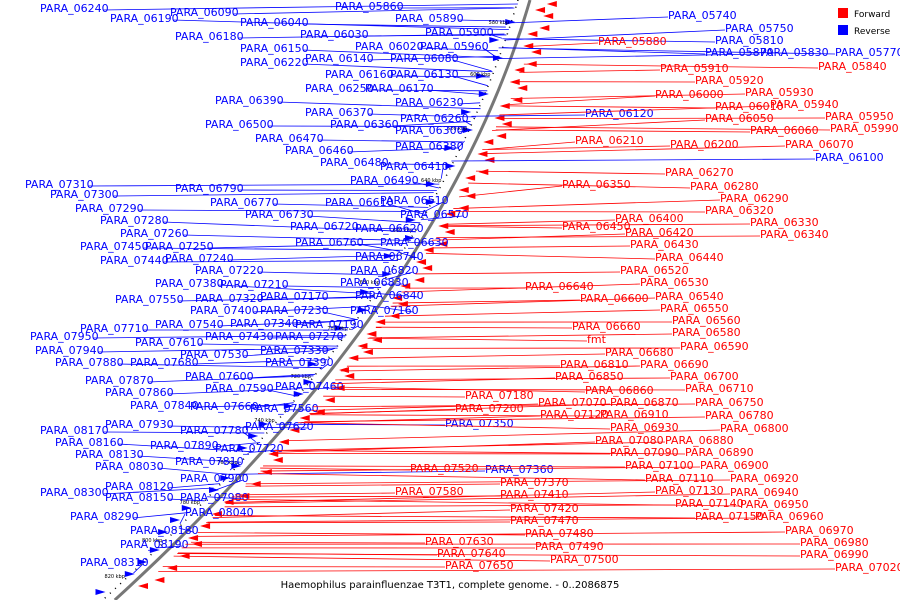  Describe the element at coordinates (596, 184) in the screenshot. I see `gene-label: PARA_06350` at that location.